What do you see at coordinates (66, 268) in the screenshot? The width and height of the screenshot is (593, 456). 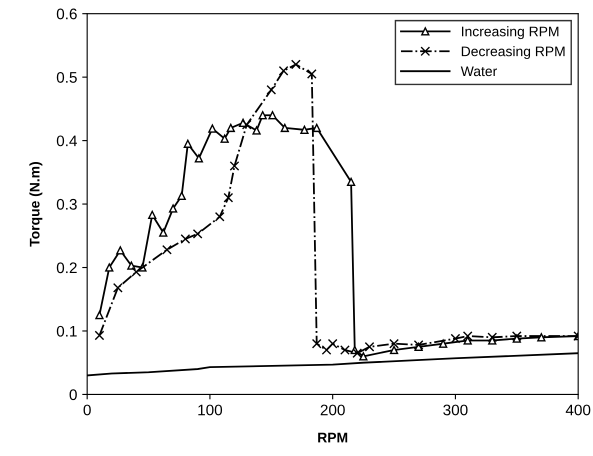 I see `y-tick-label: 0.2` at bounding box center [66, 268].